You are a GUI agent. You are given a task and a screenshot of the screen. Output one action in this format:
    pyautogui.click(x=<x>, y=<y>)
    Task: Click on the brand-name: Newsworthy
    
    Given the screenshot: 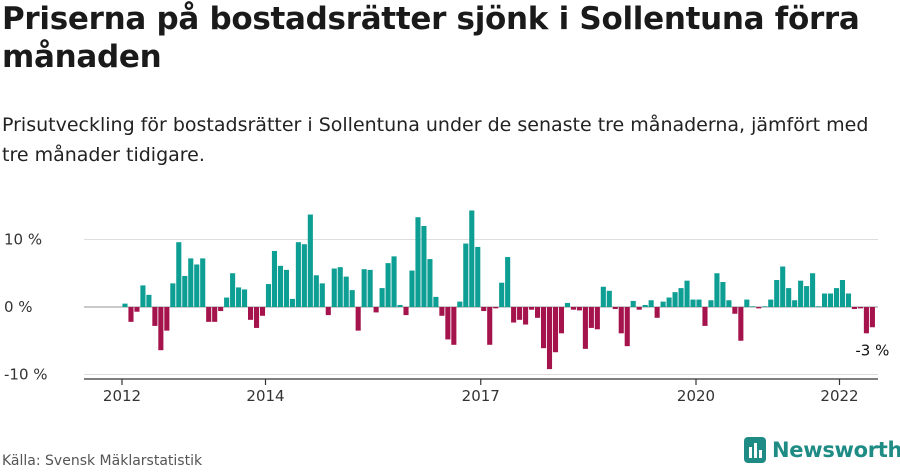 What is the action you would take?
    pyautogui.click(x=836, y=450)
    